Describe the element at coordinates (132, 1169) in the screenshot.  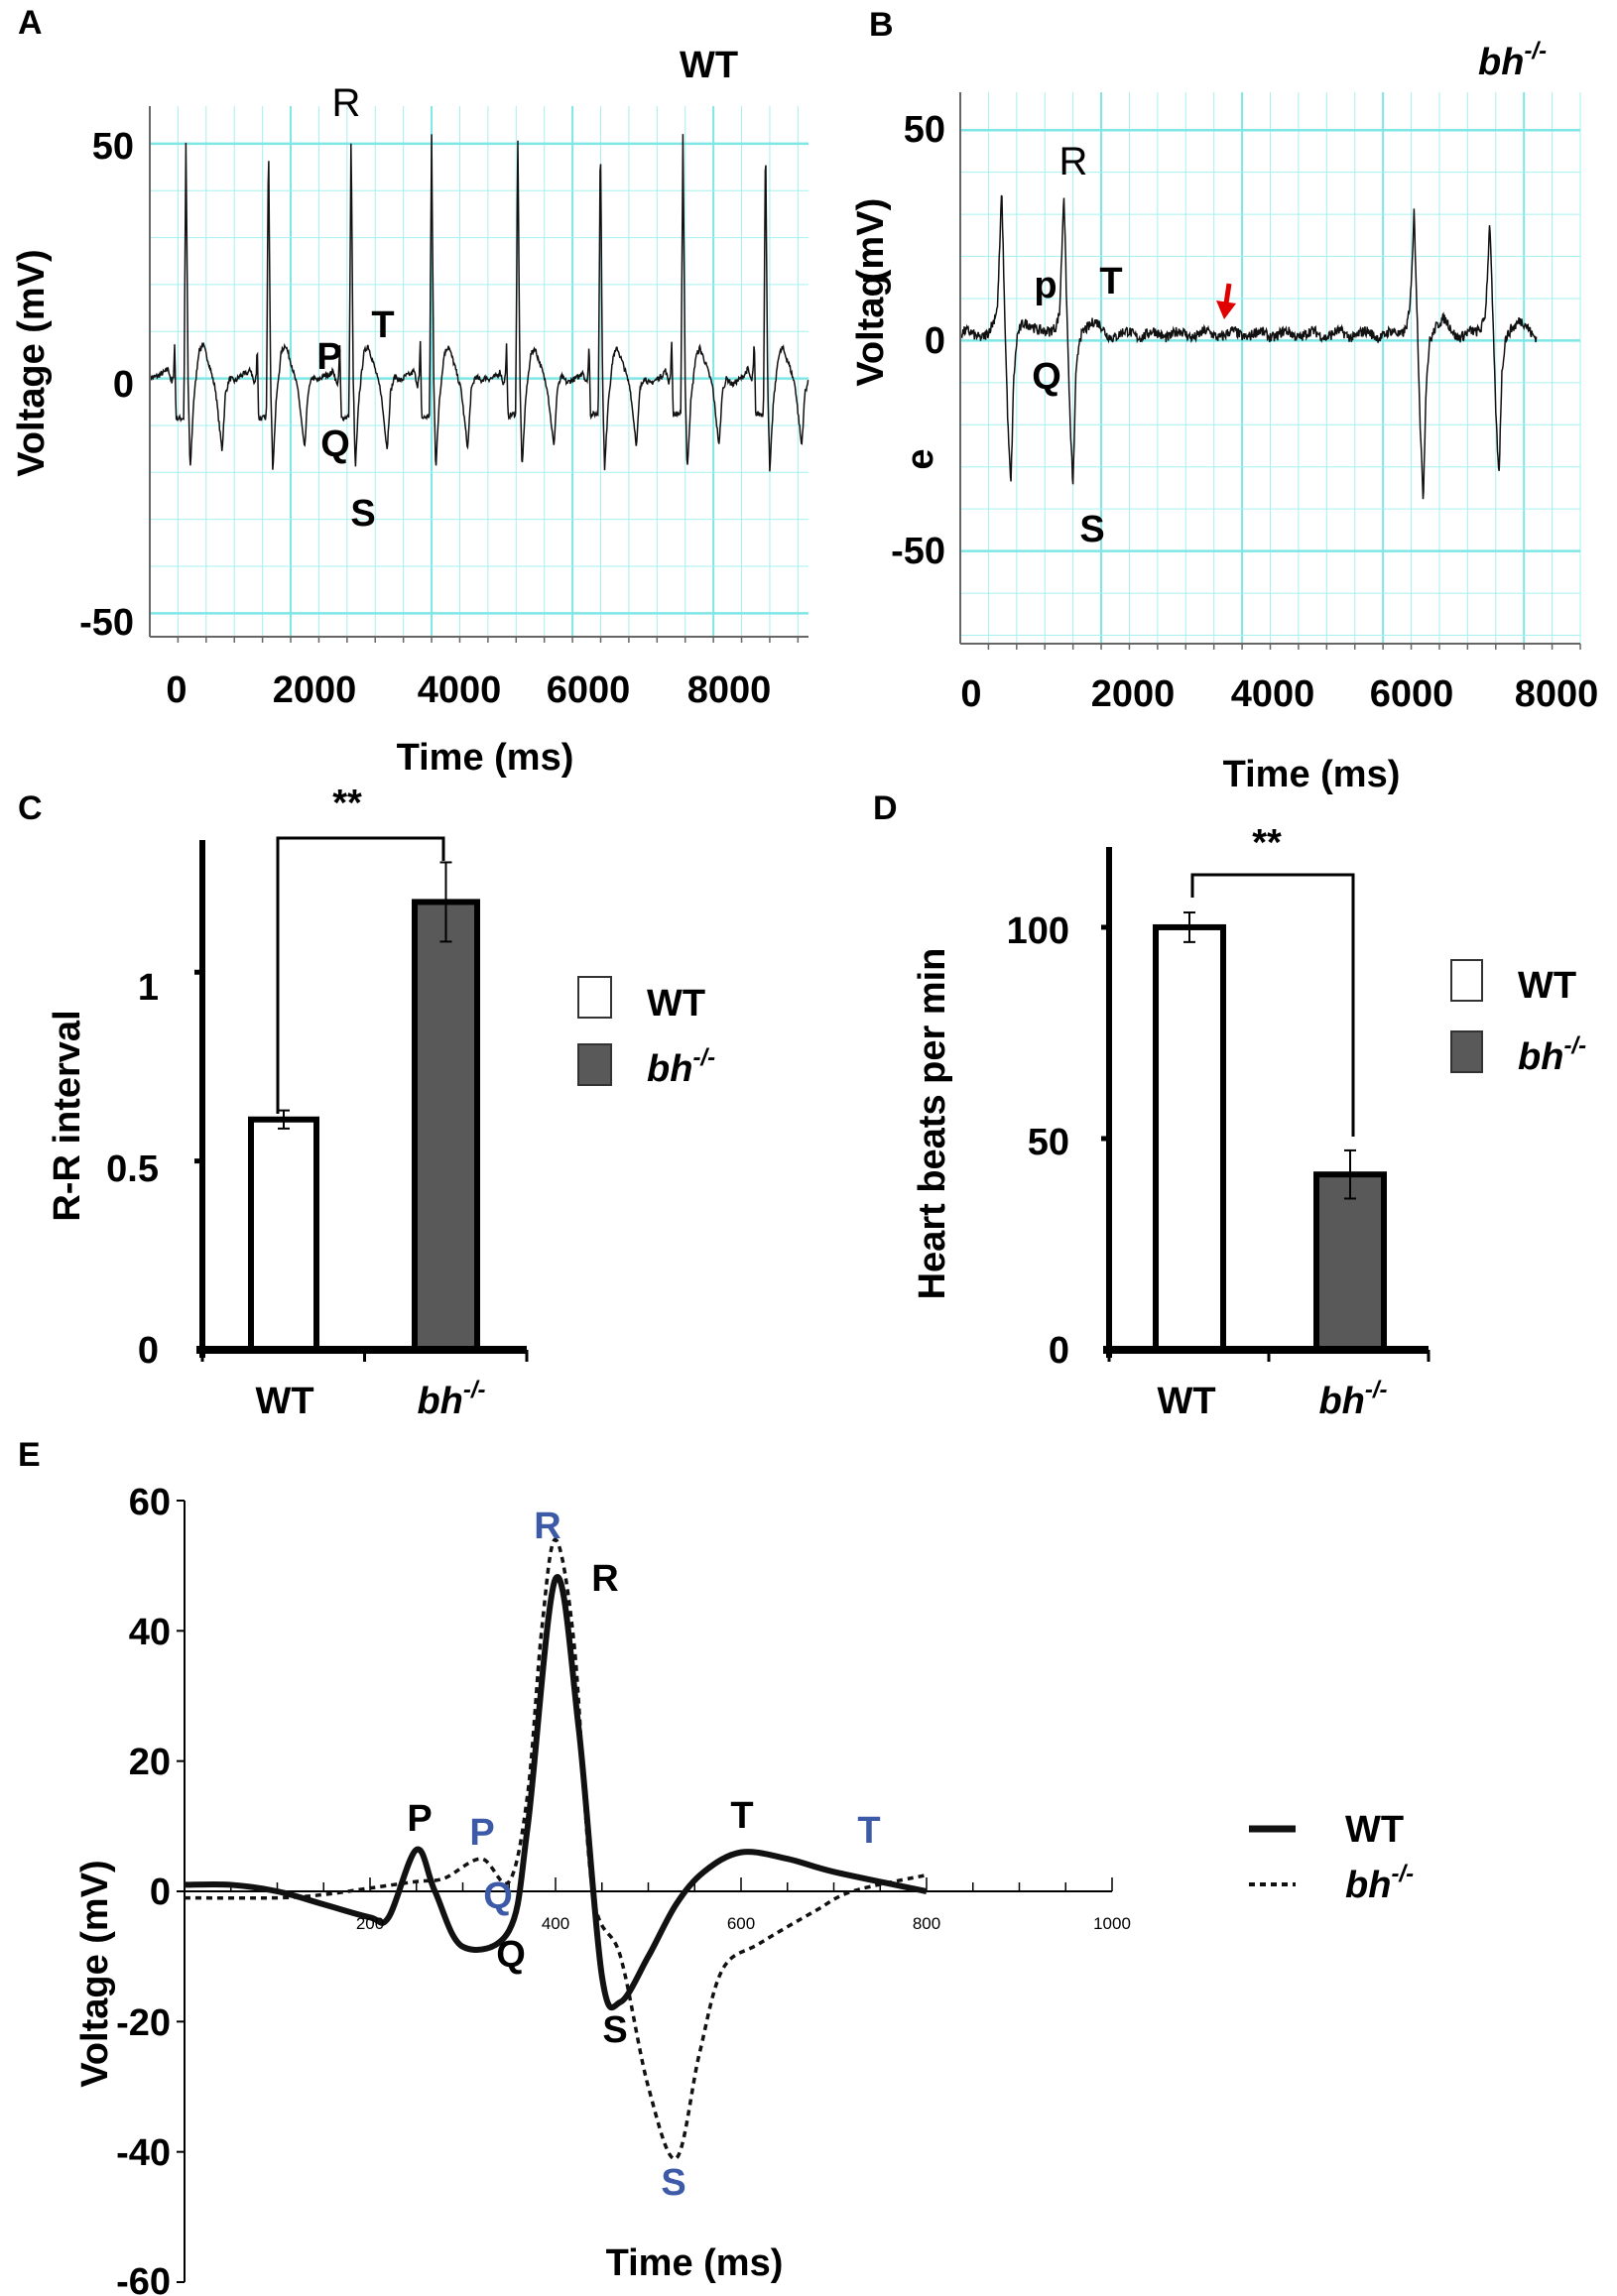
I see `y-tick-c-05: 0.5` at that location.